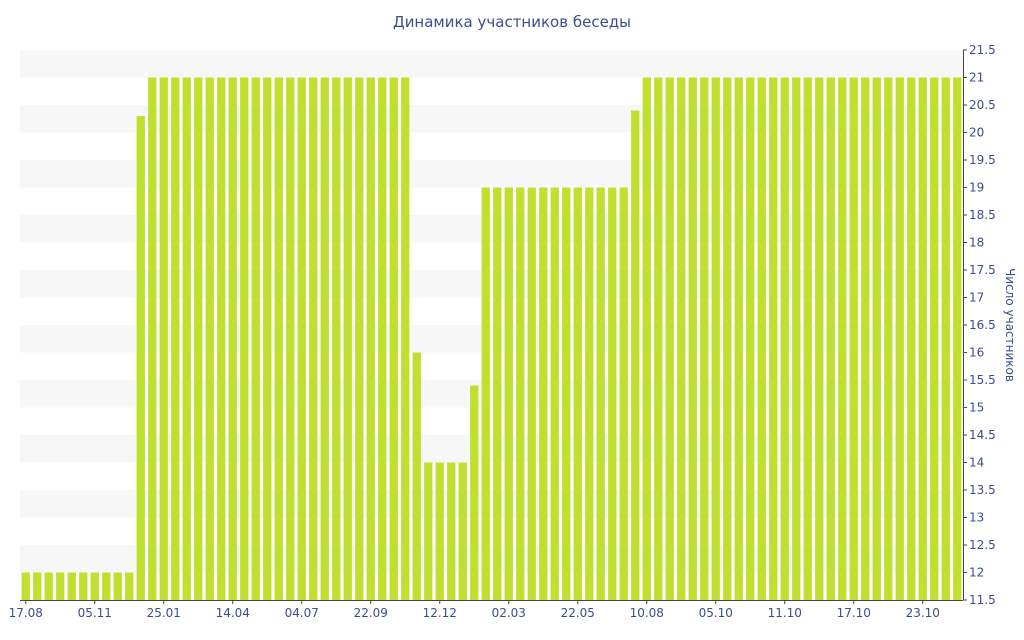 This screenshot has height=640, width=1024. What do you see at coordinates (716, 613) in the screenshot?
I see `x-tick-label: 05.10` at bounding box center [716, 613].